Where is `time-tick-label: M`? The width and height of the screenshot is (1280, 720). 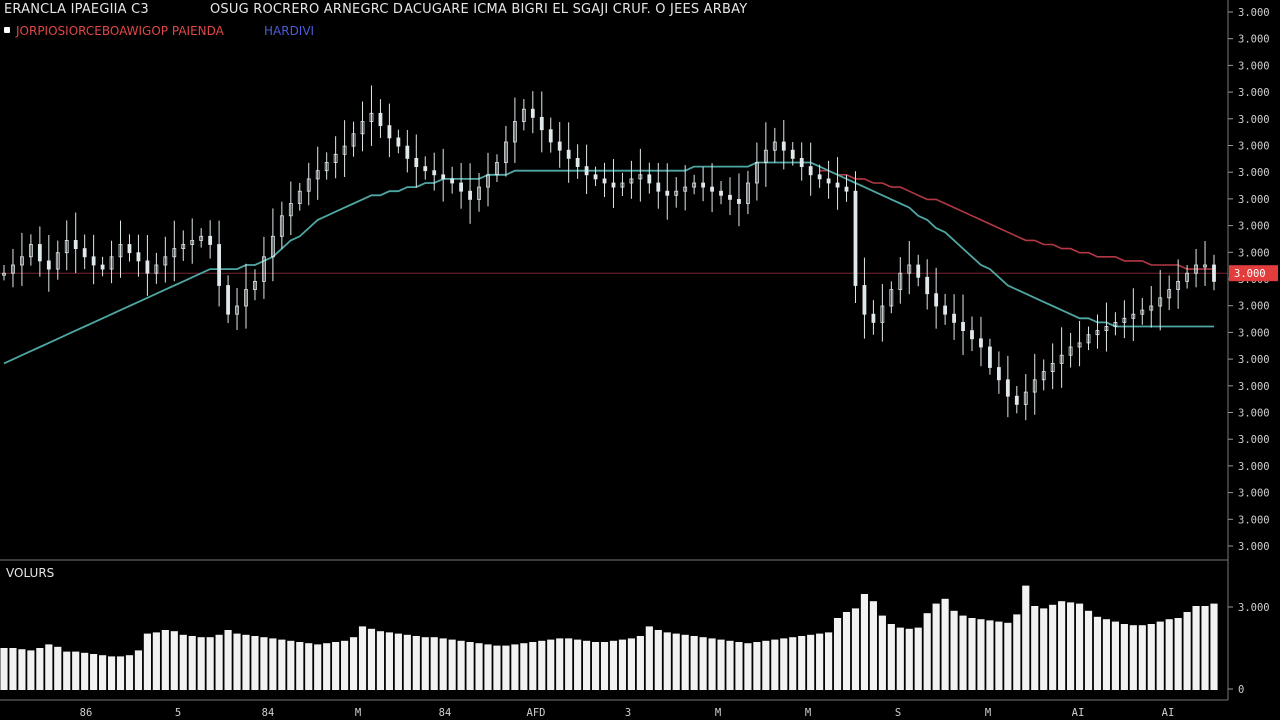
time-tick-label: M is located at coordinates (358, 713).